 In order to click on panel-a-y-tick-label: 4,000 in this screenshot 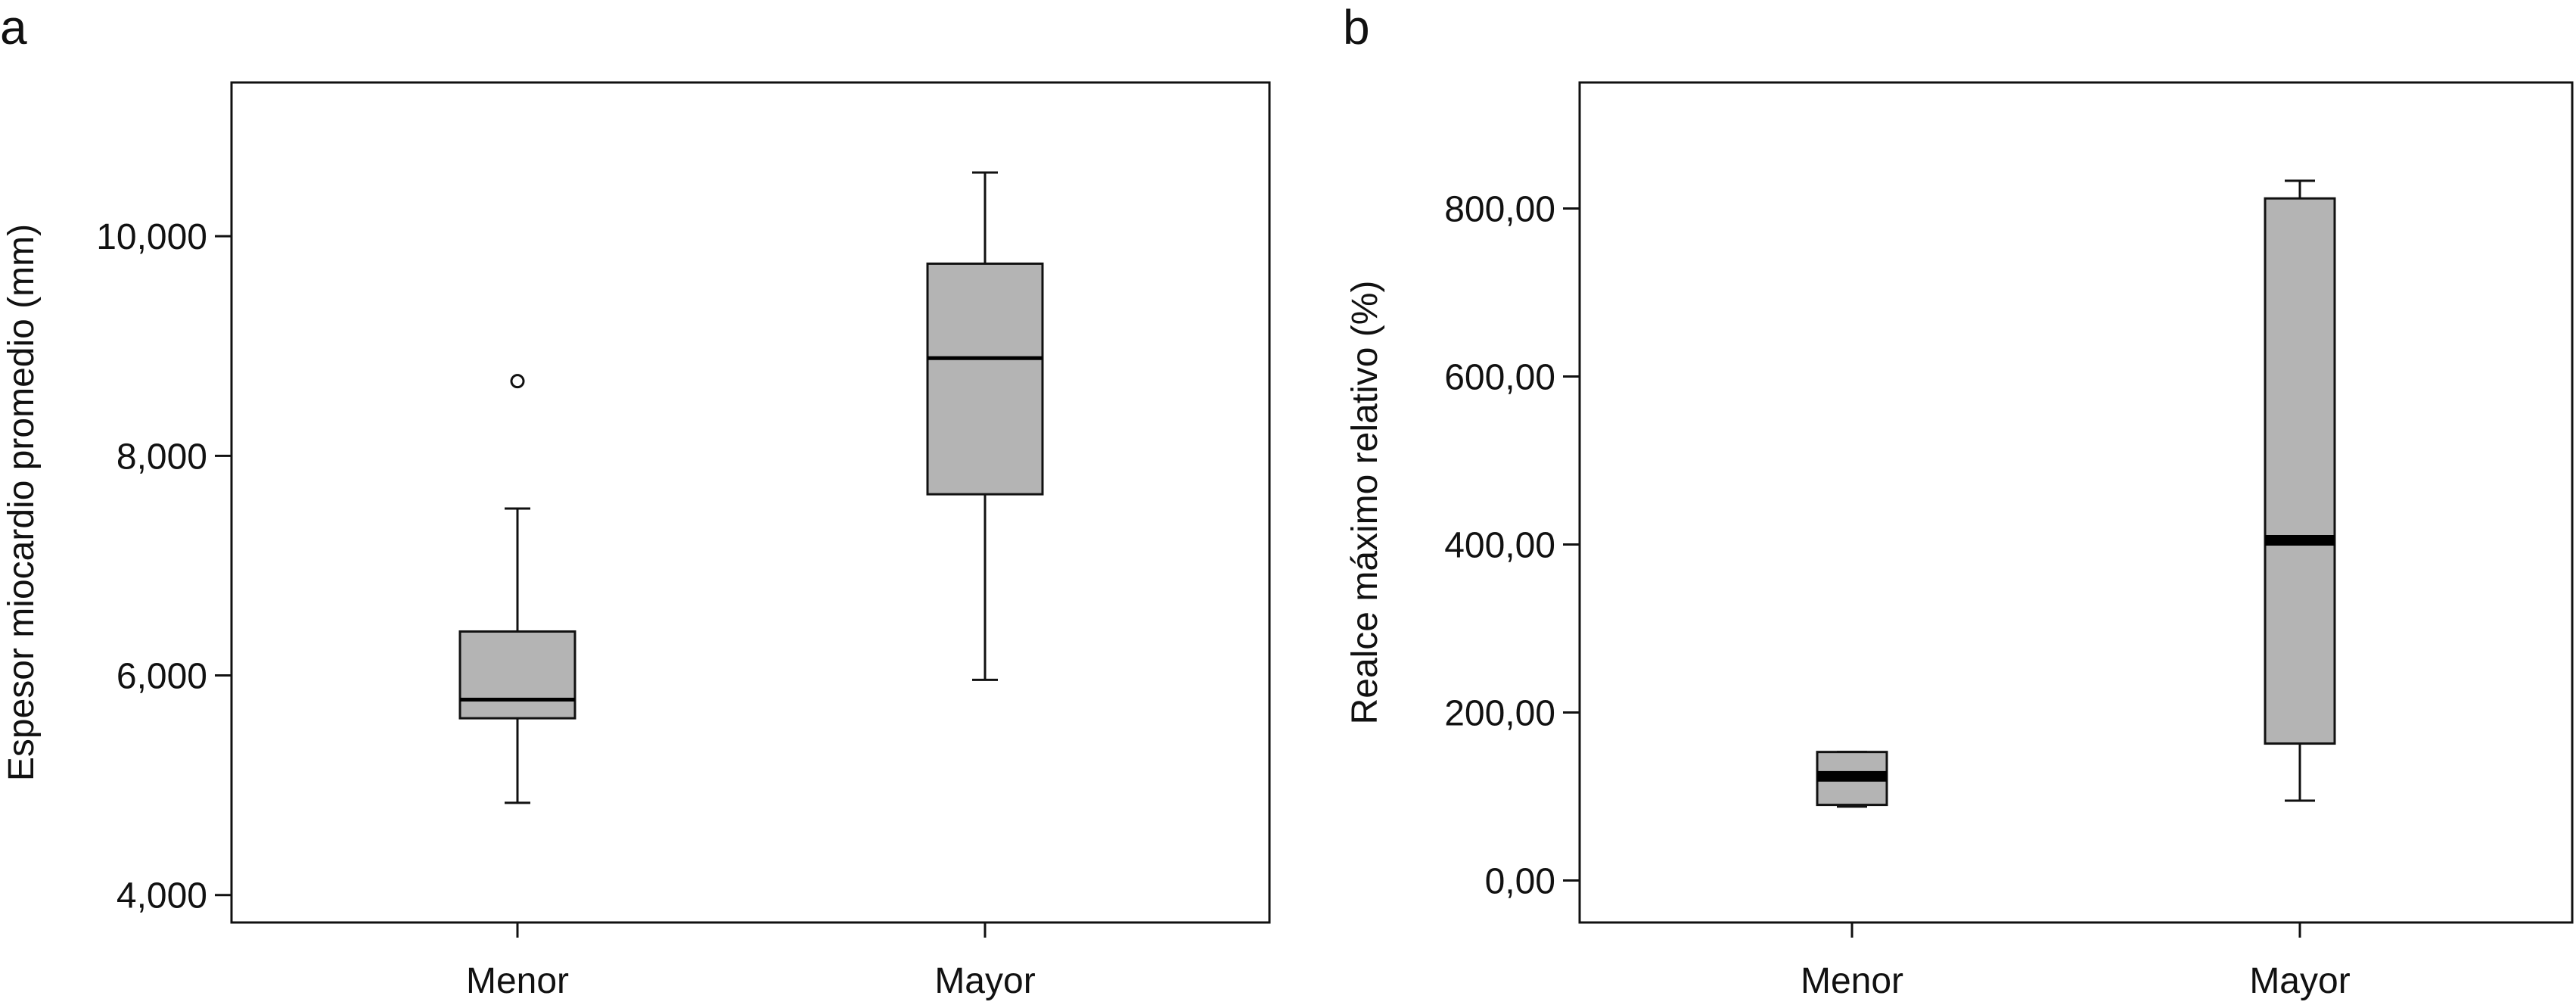, I will do `click(162, 896)`.